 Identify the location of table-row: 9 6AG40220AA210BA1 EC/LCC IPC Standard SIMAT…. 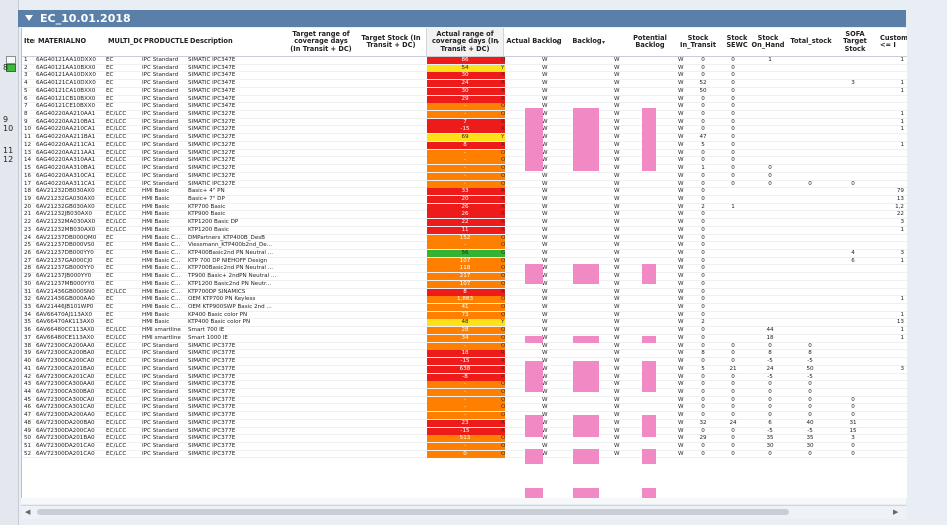
(464, 122).